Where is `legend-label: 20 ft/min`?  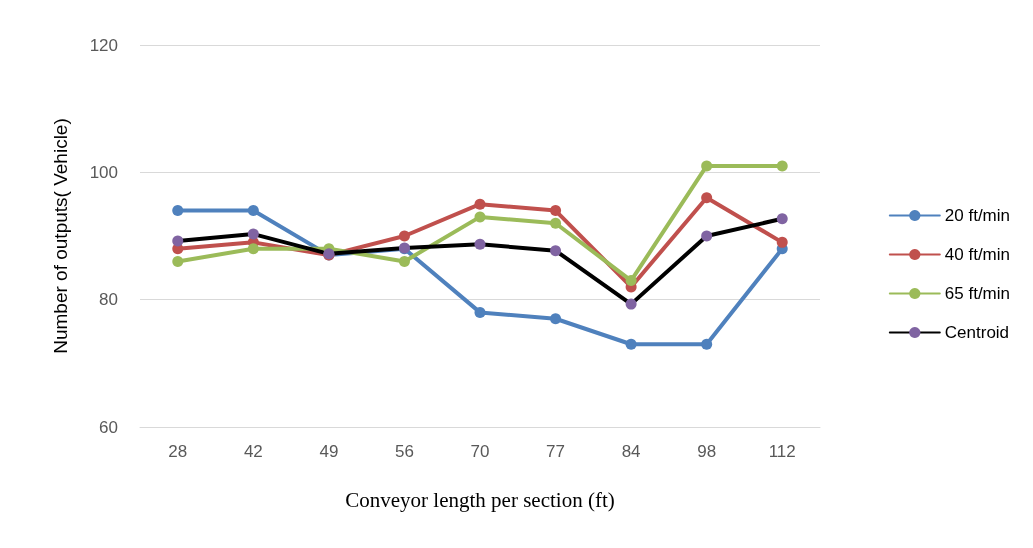 legend-label: 20 ft/min is located at coordinates (977, 215).